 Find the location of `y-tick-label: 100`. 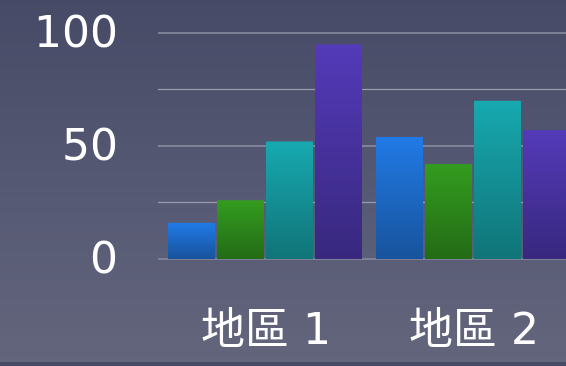

y-tick-label: 100 is located at coordinates (76, 32).